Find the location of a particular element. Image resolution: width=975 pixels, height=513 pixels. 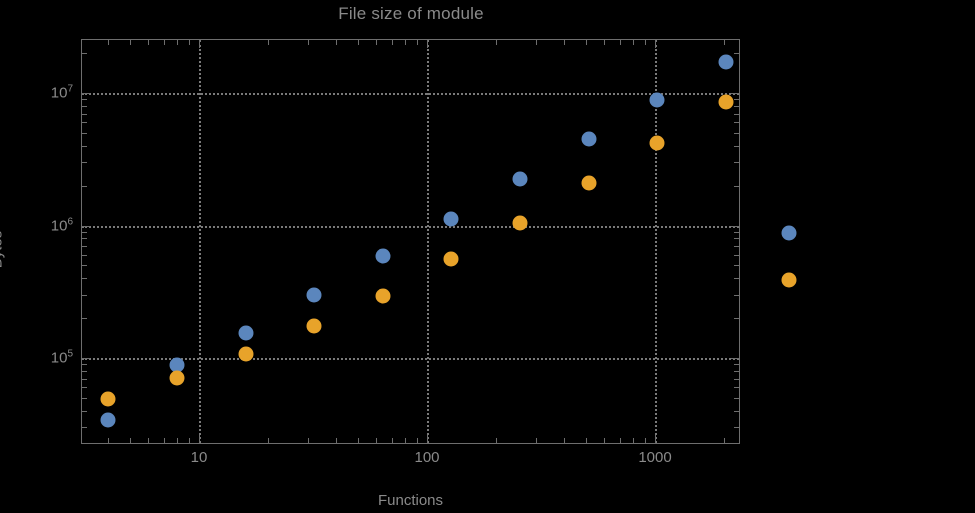

y-axis-tick-label: 10⁵ is located at coordinates (61, 357).